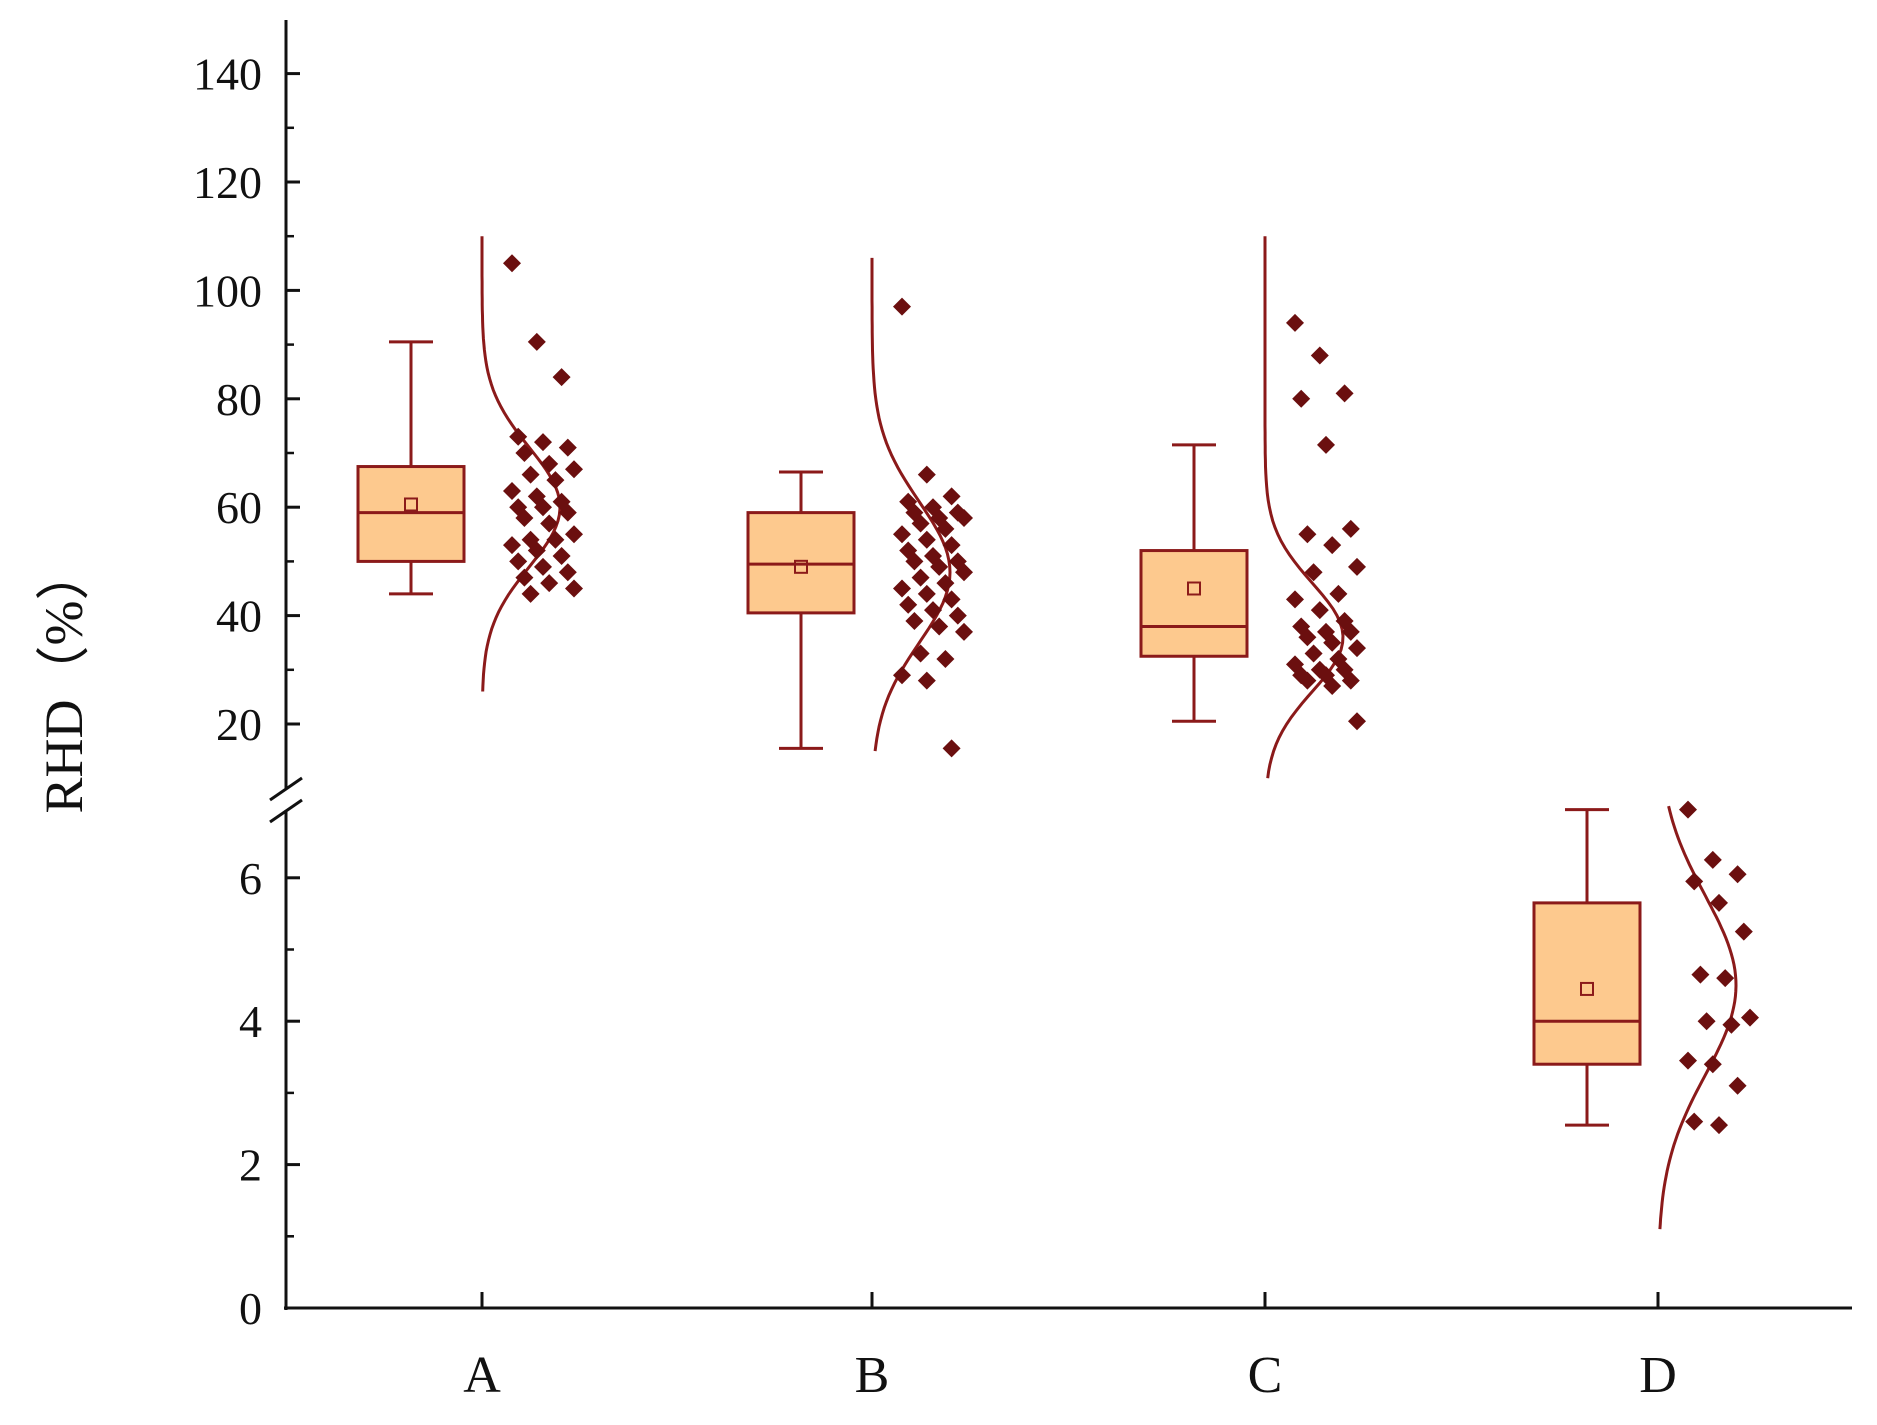  What do you see at coordinates (1265, 1375) in the screenshot?
I see `x-category-label: C` at bounding box center [1265, 1375].